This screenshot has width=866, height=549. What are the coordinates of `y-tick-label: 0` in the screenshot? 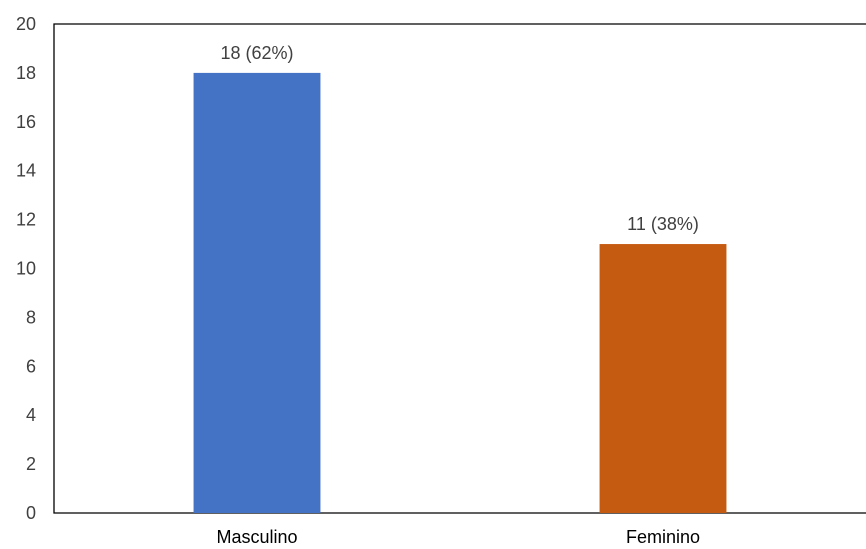 It's located at (31, 513).